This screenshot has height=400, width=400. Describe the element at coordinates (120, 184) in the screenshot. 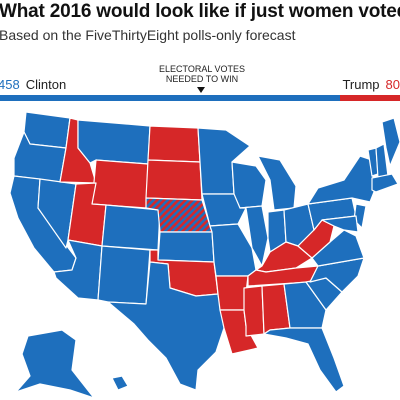

I see `state-wy` at that location.